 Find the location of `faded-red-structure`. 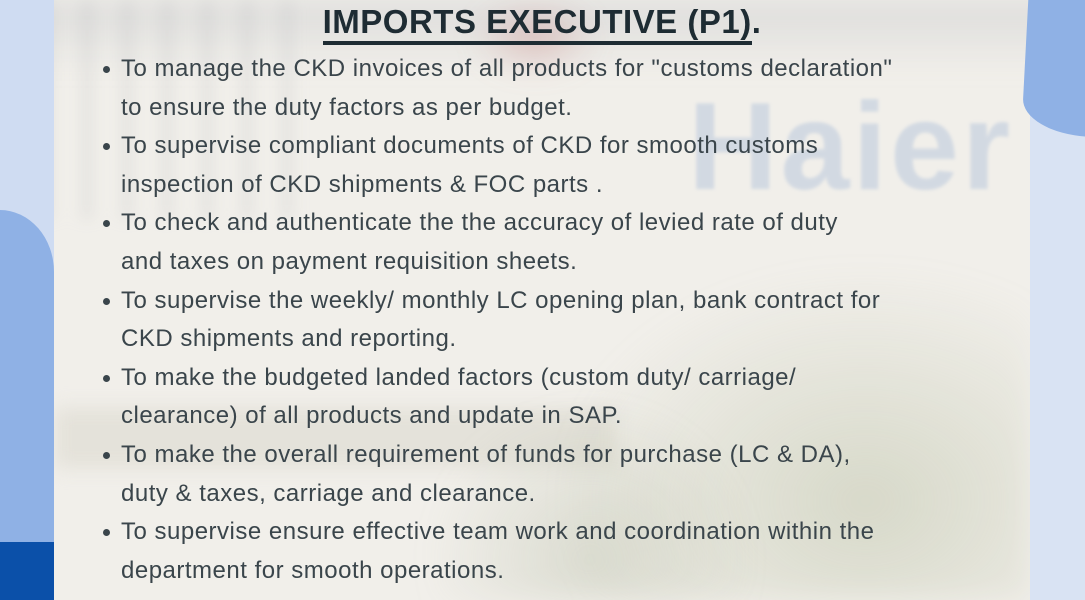

faded-red-structure is located at coordinates (535, 37).